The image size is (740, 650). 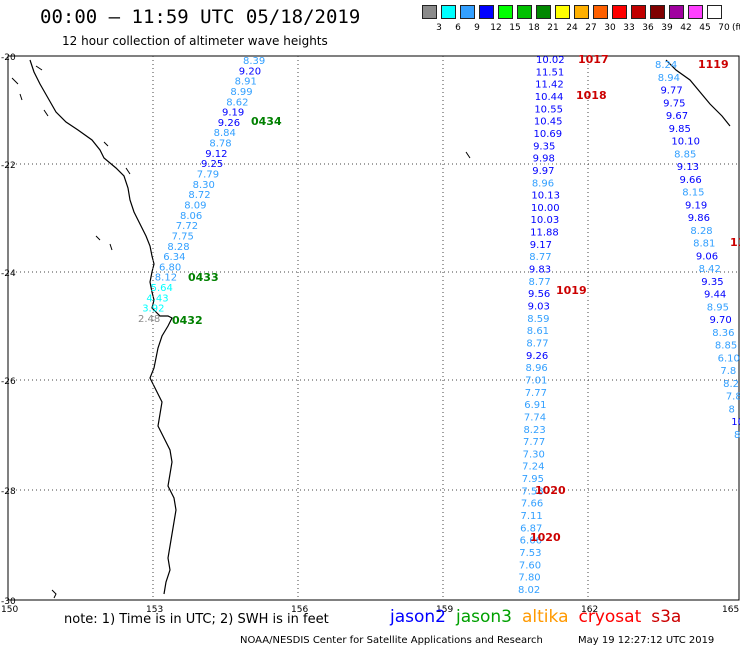 I want to click on wave-height-value: 9.67, so click(x=677, y=116).